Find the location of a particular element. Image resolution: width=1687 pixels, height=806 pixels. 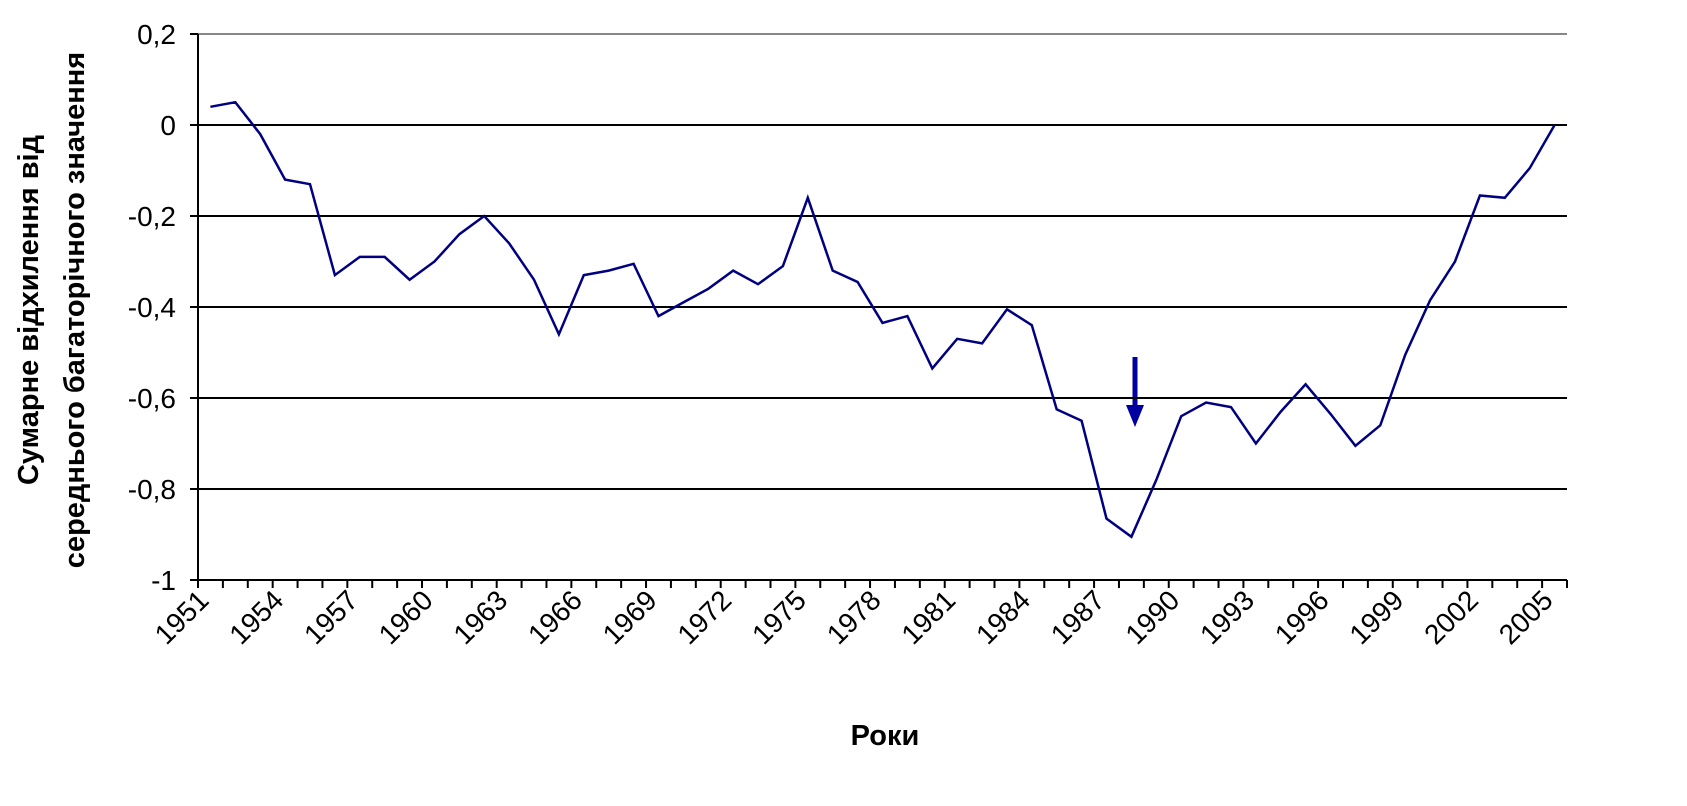

x-tick-label: 1993 is located at coordinates (1227, 617).